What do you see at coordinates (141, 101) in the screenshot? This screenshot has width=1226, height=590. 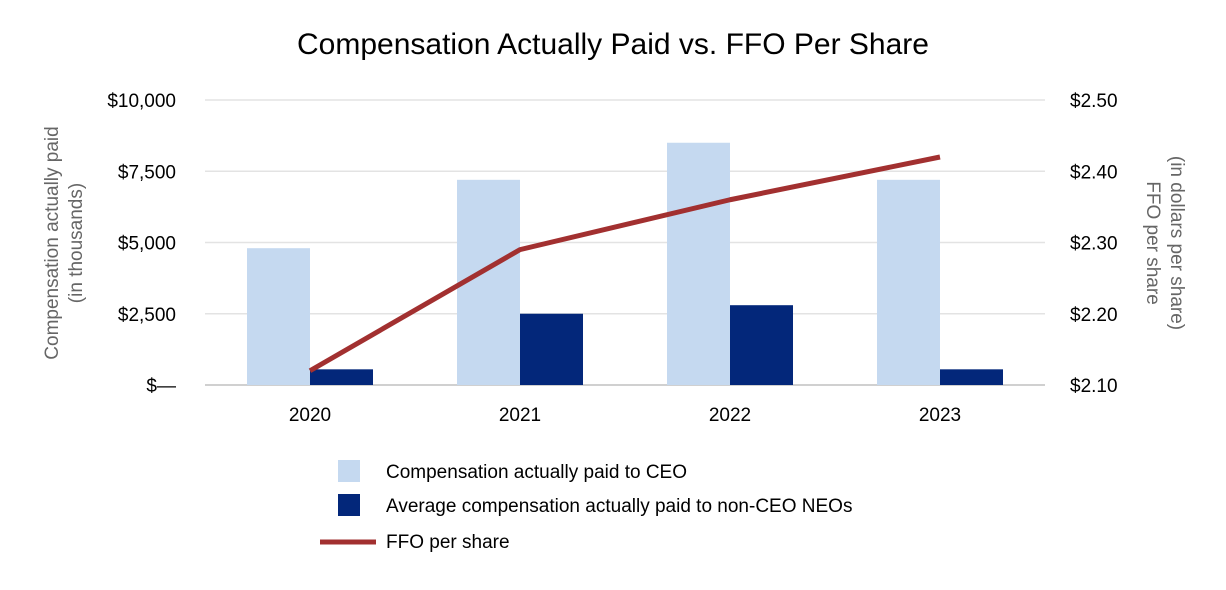 I see `left-tick-label: $10,000` at bounding box center [141, 101].